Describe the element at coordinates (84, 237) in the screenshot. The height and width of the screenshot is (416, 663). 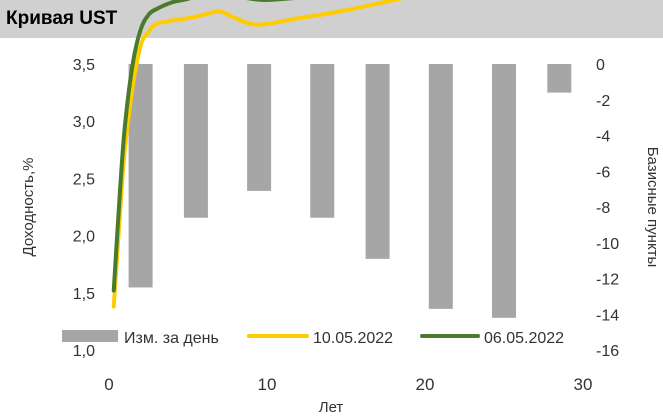
I see `y-tick-label: 2,0` at that location.